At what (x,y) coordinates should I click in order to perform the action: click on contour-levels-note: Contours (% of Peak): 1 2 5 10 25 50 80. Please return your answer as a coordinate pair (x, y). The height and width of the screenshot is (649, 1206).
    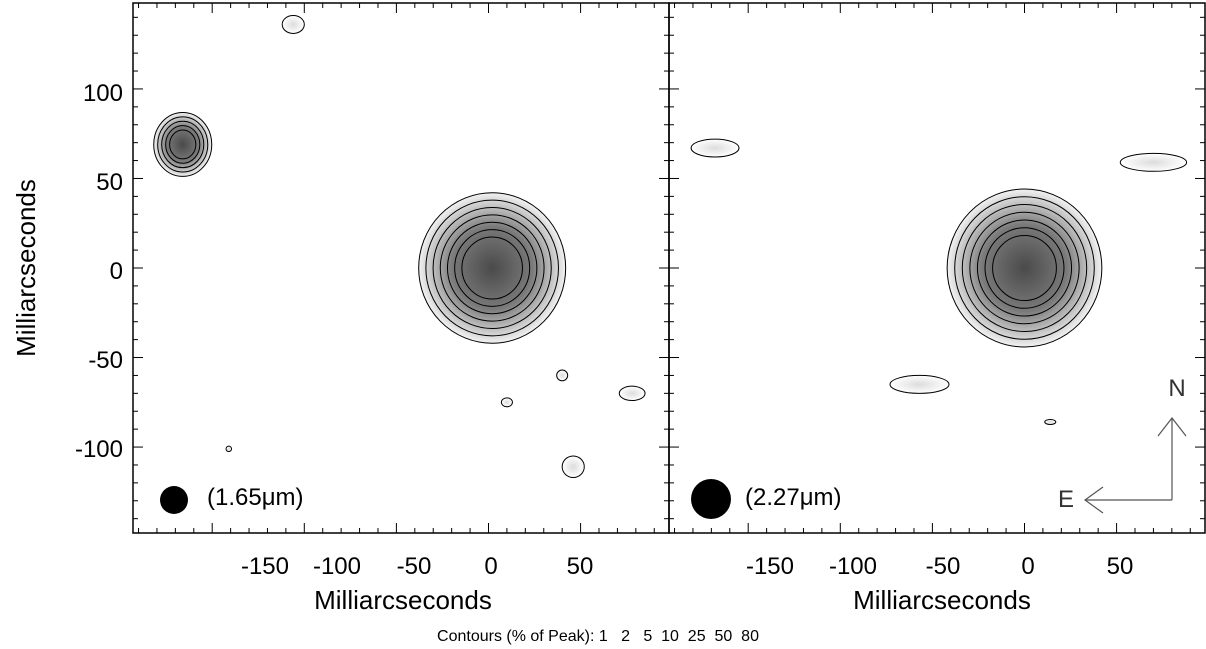
    Looking at the image, I should click on (598, 636).